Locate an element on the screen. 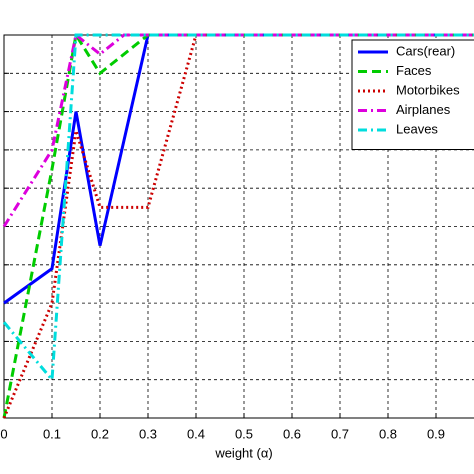 The width and height of the screenshot is (474, 474). x-tick-label: 0.6 is located at coordinates (292, 433).